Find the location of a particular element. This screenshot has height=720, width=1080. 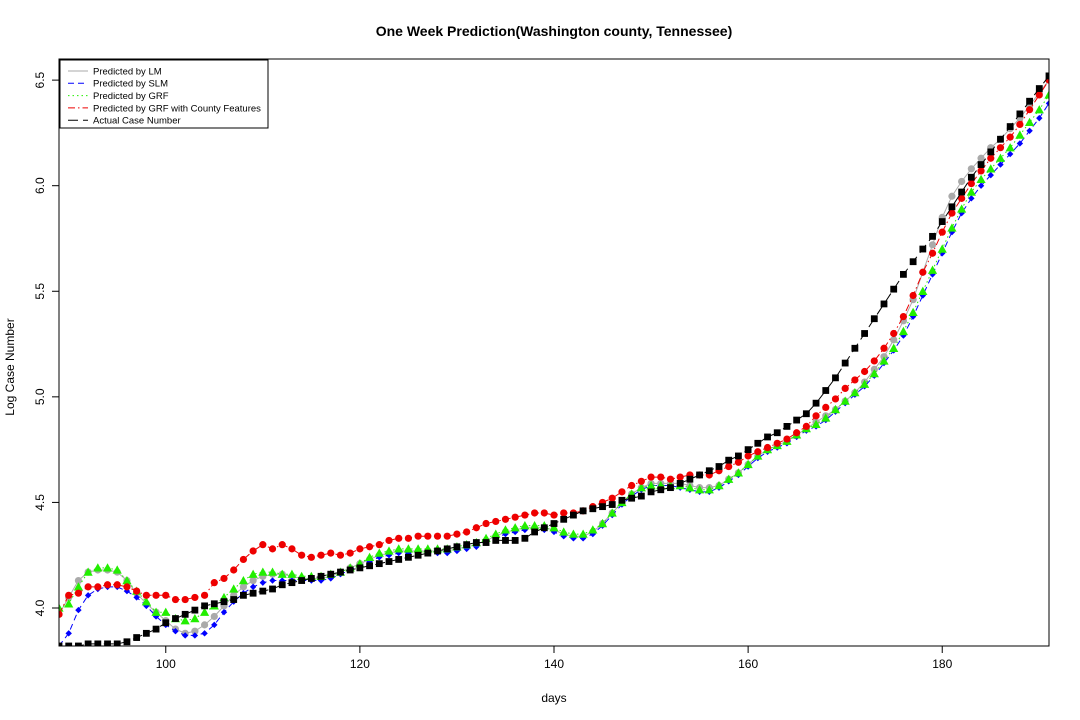

x-axis-label: days is located at coordinates (553, 698).